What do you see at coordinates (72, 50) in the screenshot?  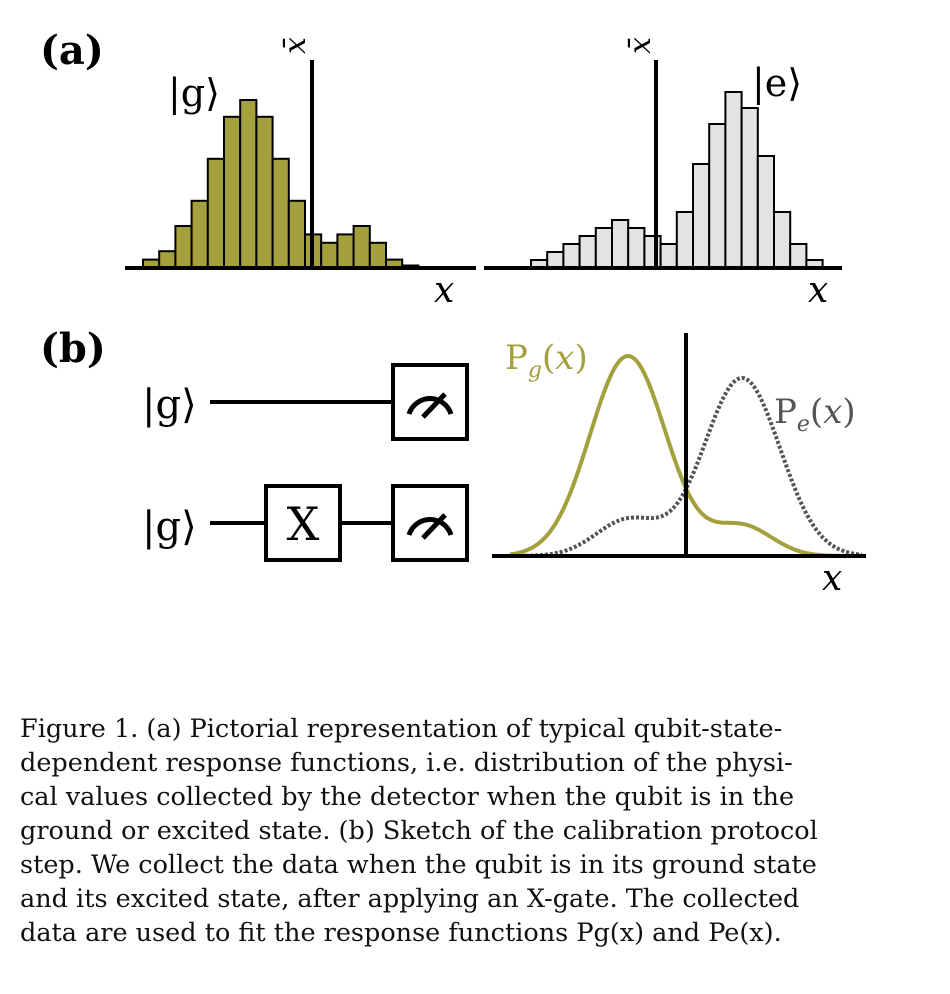 I see `panel-a-label: (a)` at bounding box center [72, 50].